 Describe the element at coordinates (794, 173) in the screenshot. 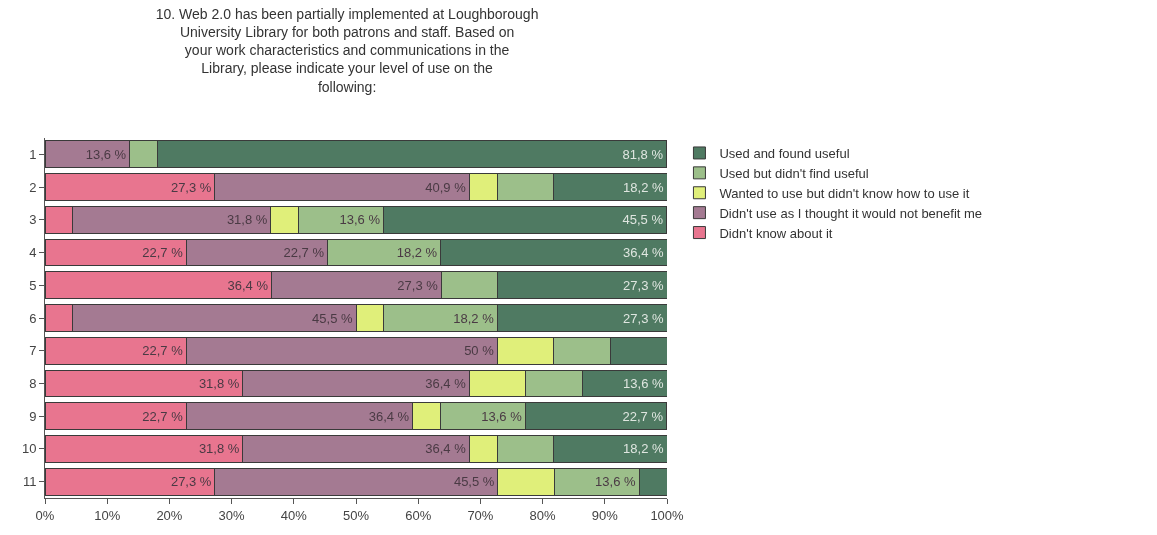

I see `legend-label: Used but didn't find useful` at that location.